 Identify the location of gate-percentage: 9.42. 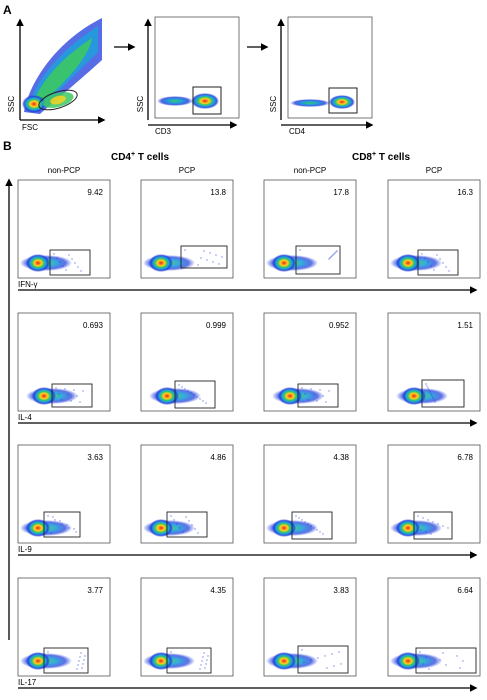
(95, 192).